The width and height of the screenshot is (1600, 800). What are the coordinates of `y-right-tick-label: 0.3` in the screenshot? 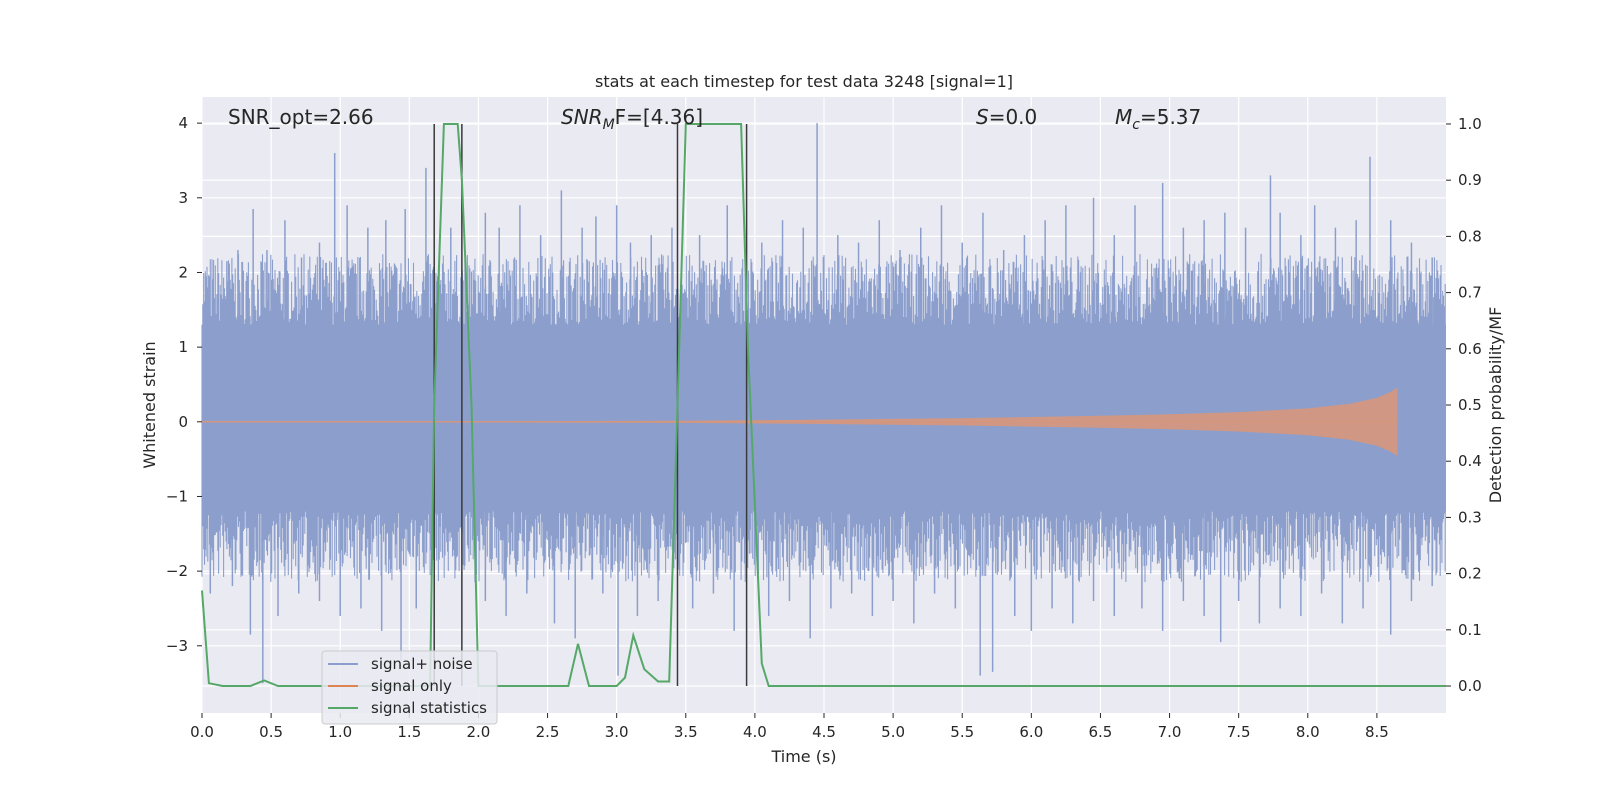 It's located at (1470, 517).